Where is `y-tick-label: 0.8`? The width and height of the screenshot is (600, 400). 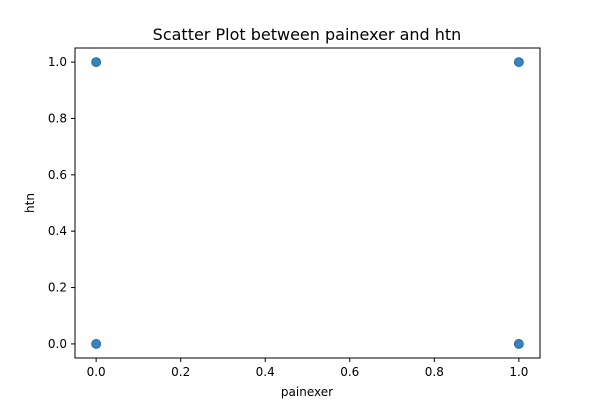 y-tick-label: 0.8 is located at coordinates (57, 118).